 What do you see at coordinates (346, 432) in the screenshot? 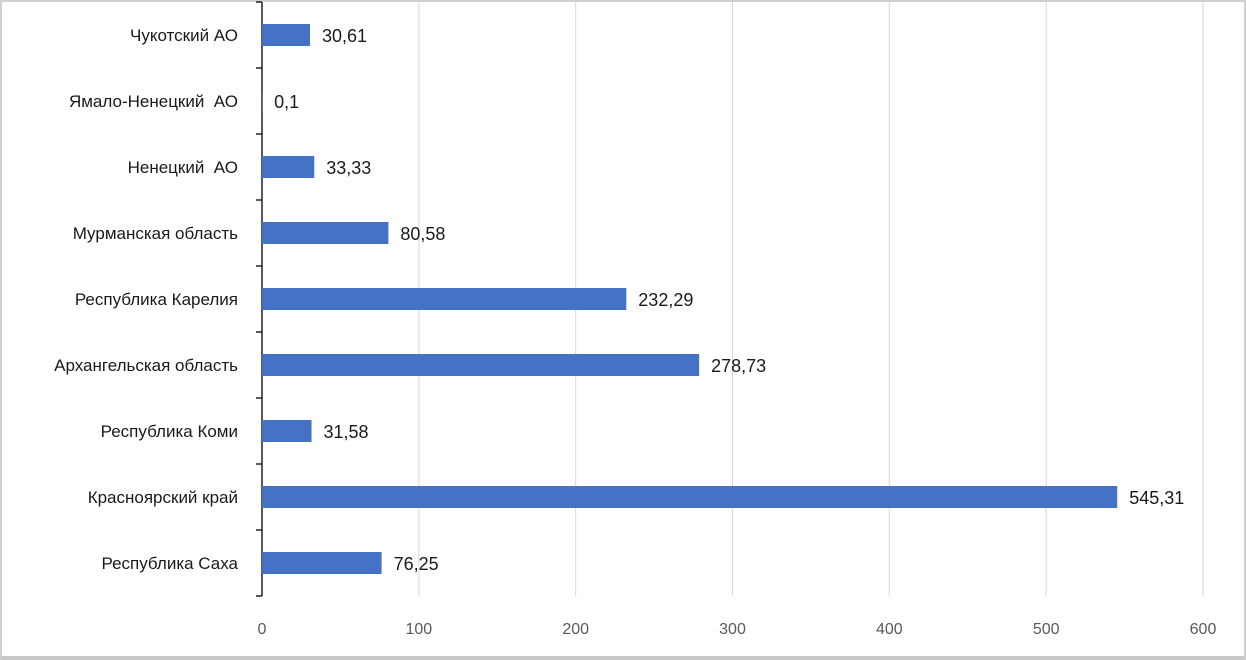
I see `data-label: 31,58` at bounding box center [346, 432].